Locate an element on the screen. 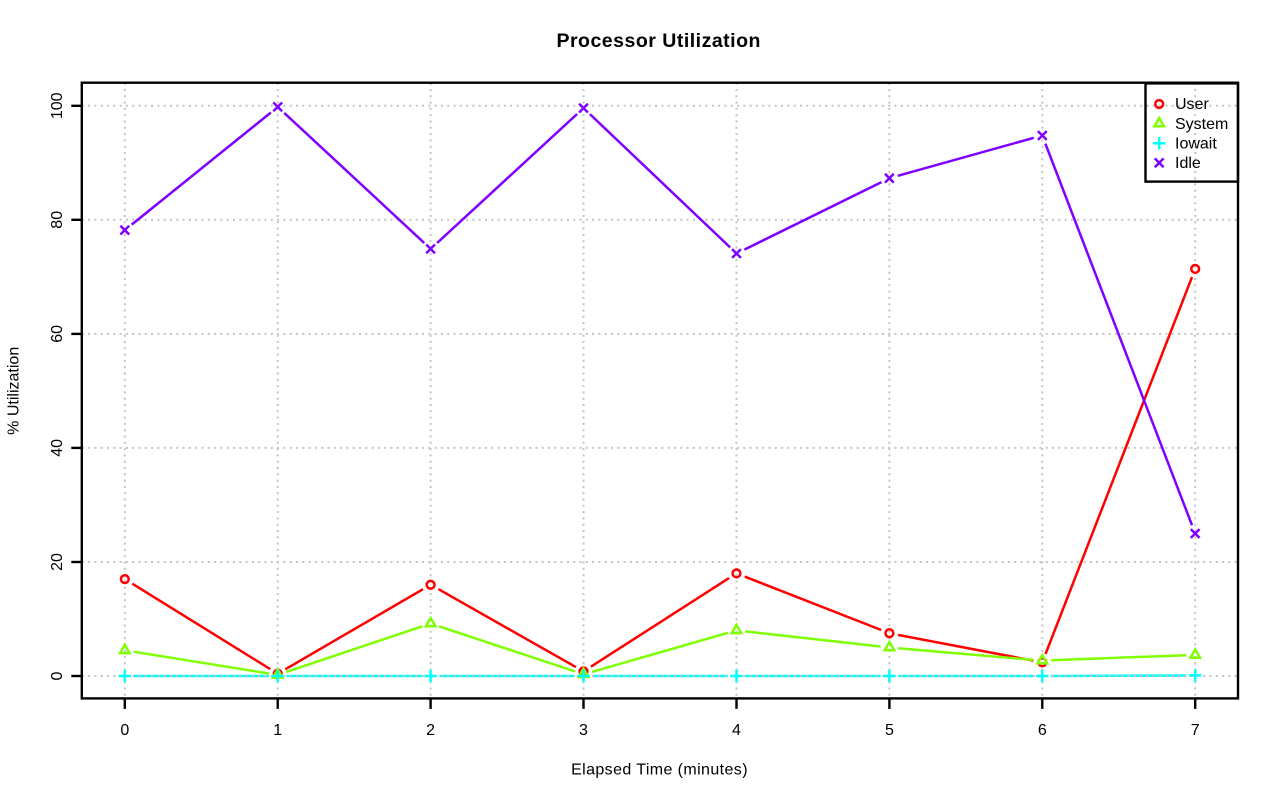 The height and width of the screenshot is (801, 1280). svg-text: 7 is located at coordinates (1195, 730).